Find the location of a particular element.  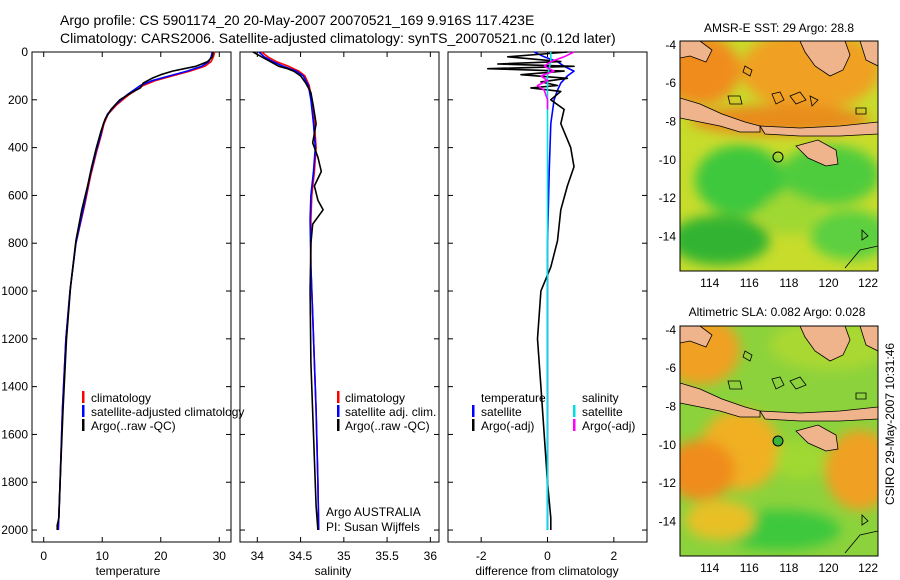

salinity-x-tick-label: 35 is located at coordinates (344, 556).